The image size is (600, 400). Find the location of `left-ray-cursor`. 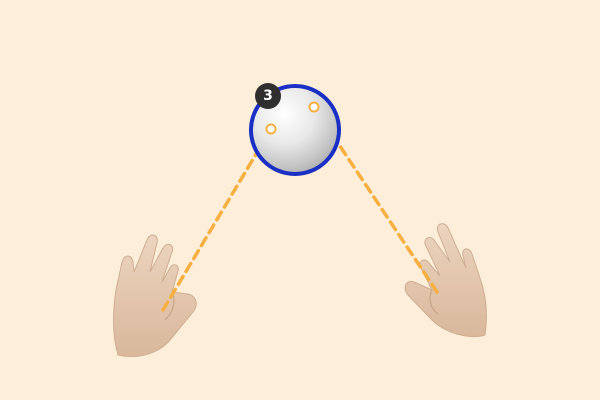

left-ray-cursor is located at coordinates (271, 129).